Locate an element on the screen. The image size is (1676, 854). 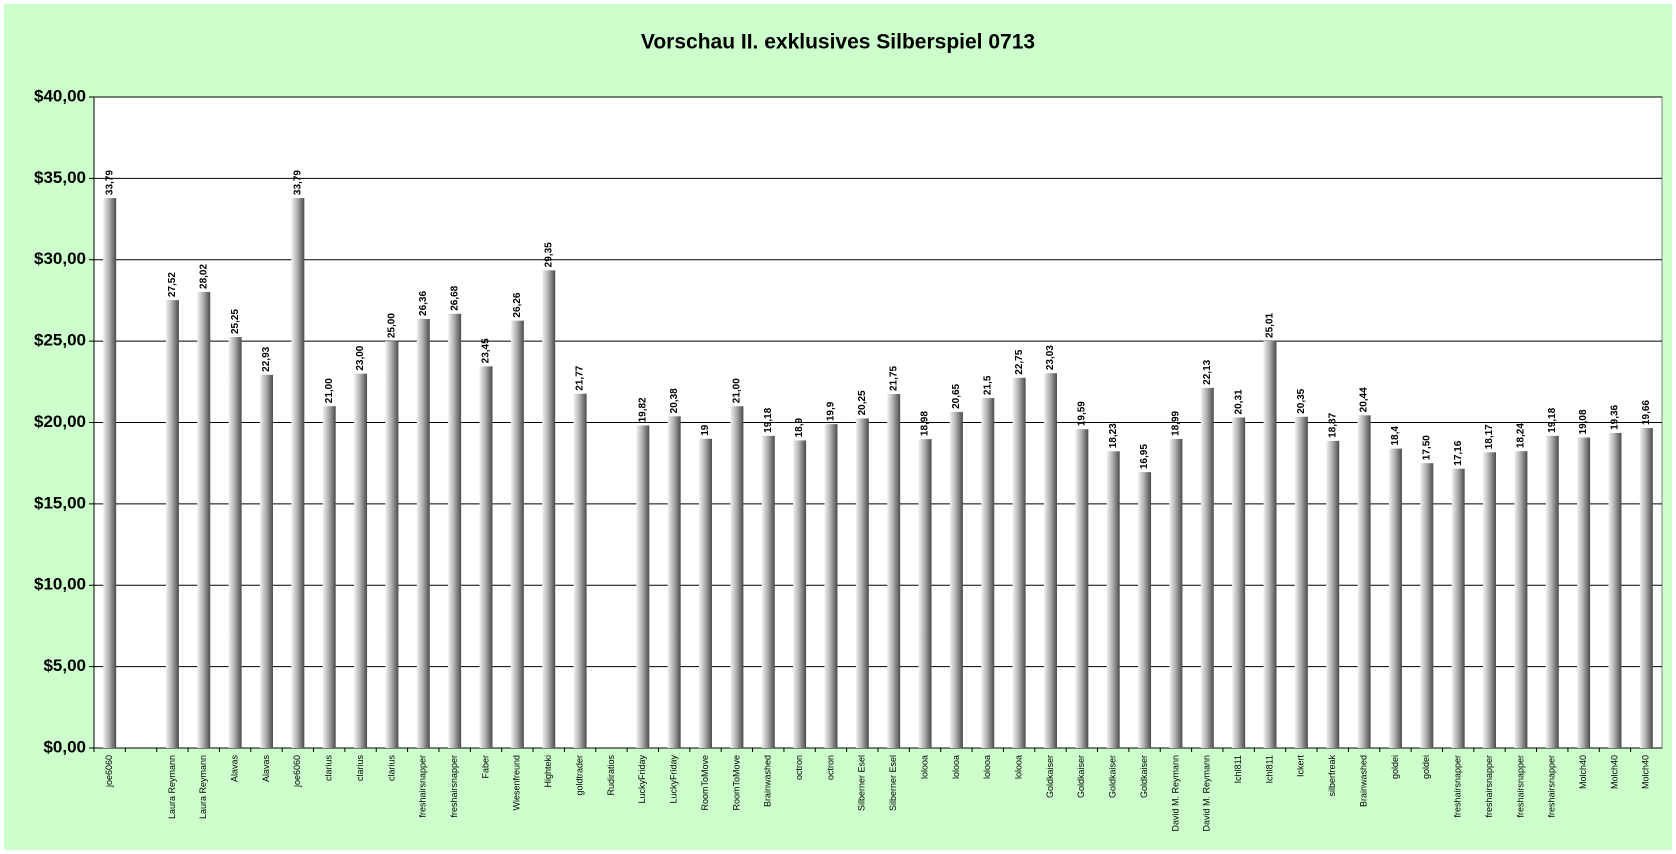
value-label: 19,9 is located at coordinates (831, 411).